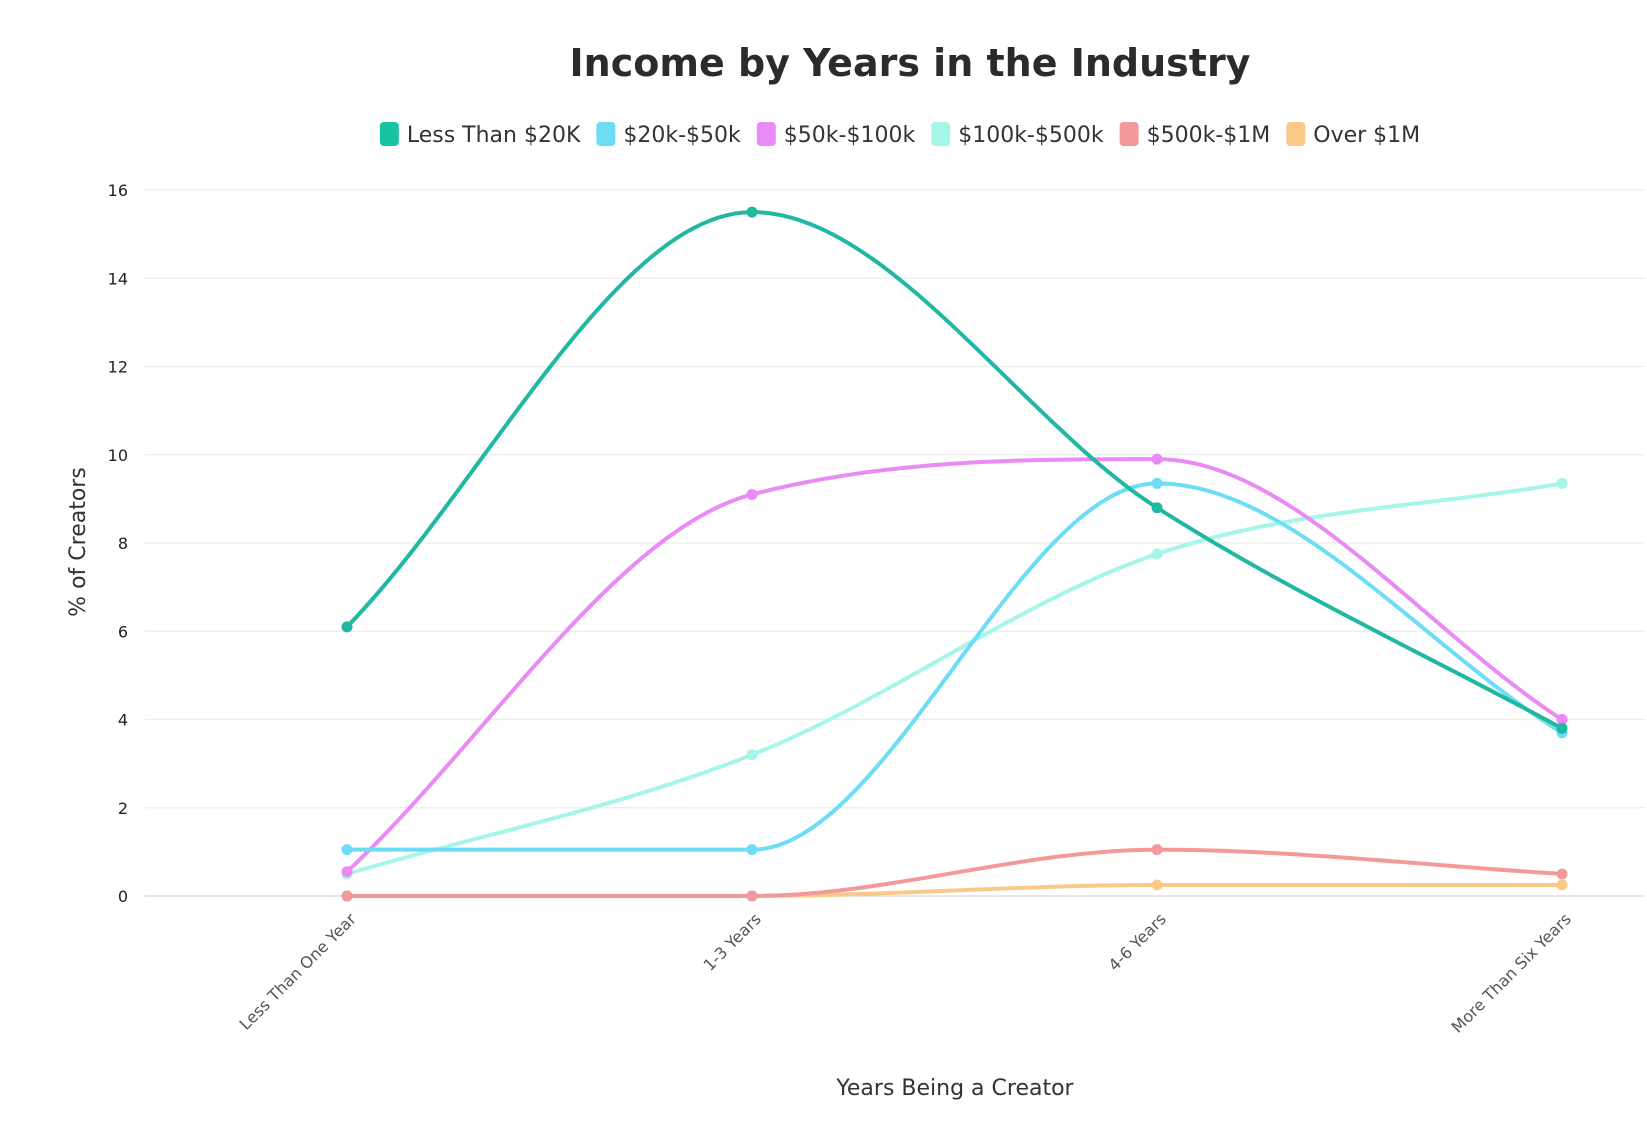 This screenshot has width=1647, height=1127. Describe the element at coordinates (123, 808) in the screenshot. I see `y-tick-label: 2` at that location.